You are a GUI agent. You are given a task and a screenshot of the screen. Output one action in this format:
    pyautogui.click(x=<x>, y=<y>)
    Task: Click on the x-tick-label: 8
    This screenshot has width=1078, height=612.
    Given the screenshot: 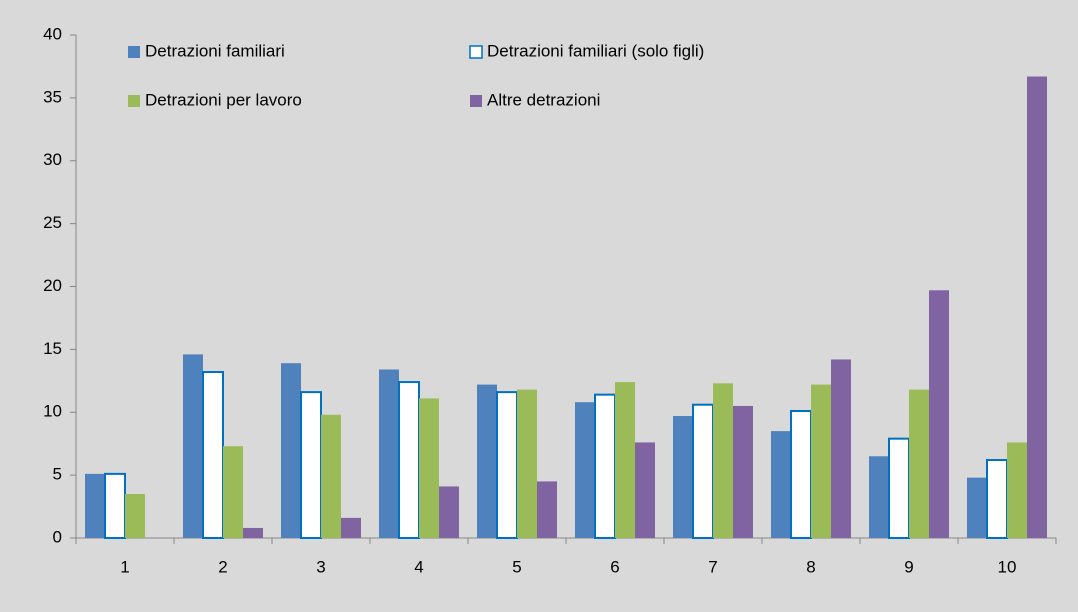 What is the action you would take?
    pyautogui.click(x=810, y=566)
    